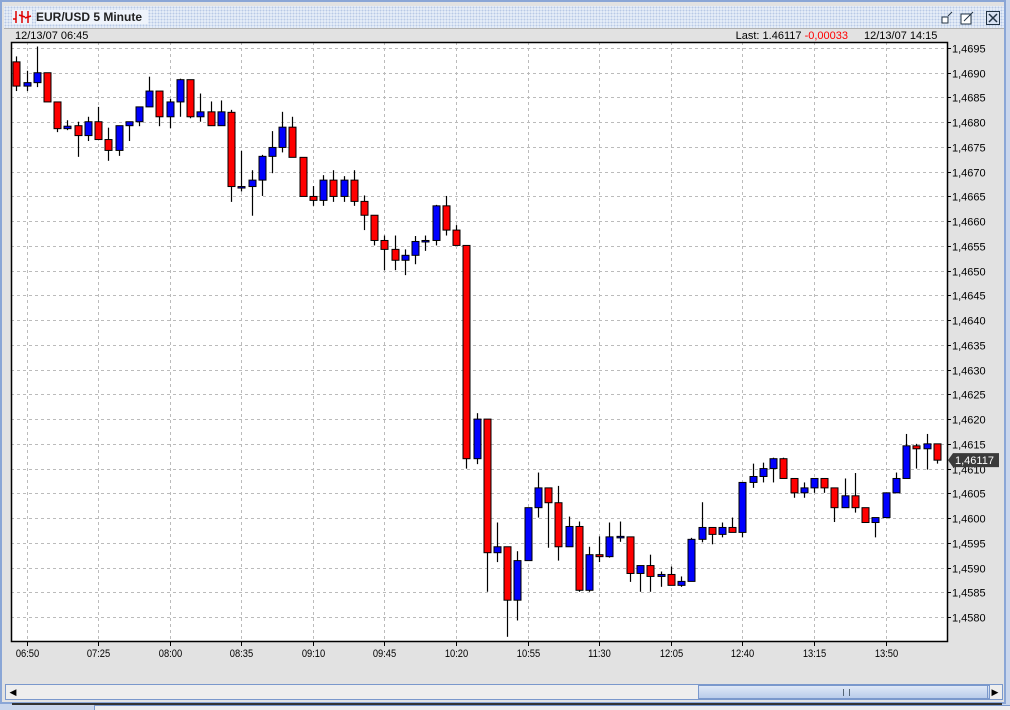 Image resolution: width=1010 pixels, height=710 pixels. I want to click on price-change: -0,00033, so click(826, 36).